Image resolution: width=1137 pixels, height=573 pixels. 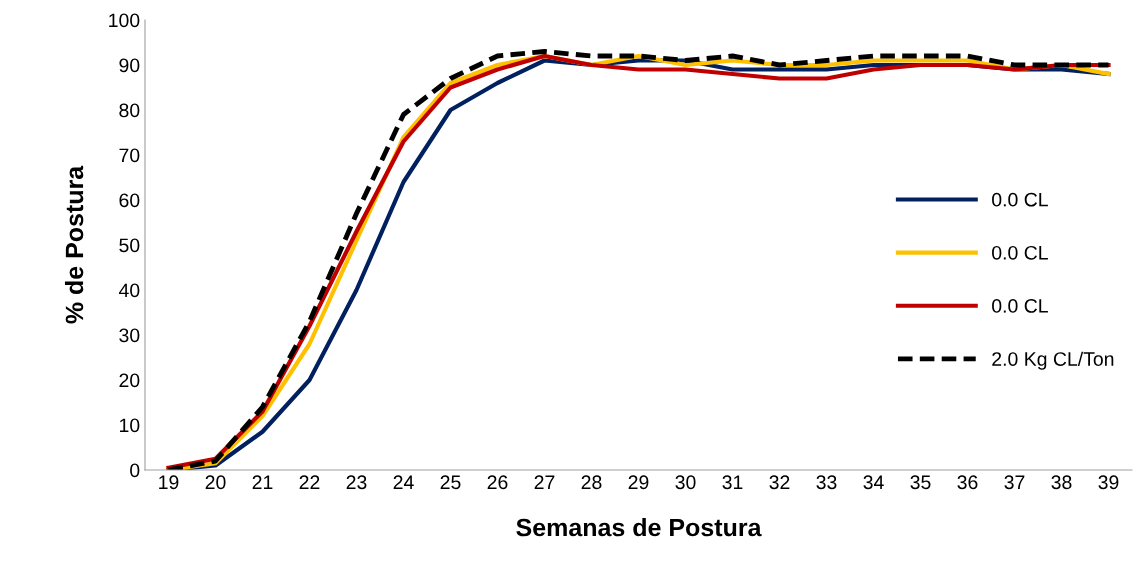 I want to click on x-tick-label: 32, so click(x=779, y=482).